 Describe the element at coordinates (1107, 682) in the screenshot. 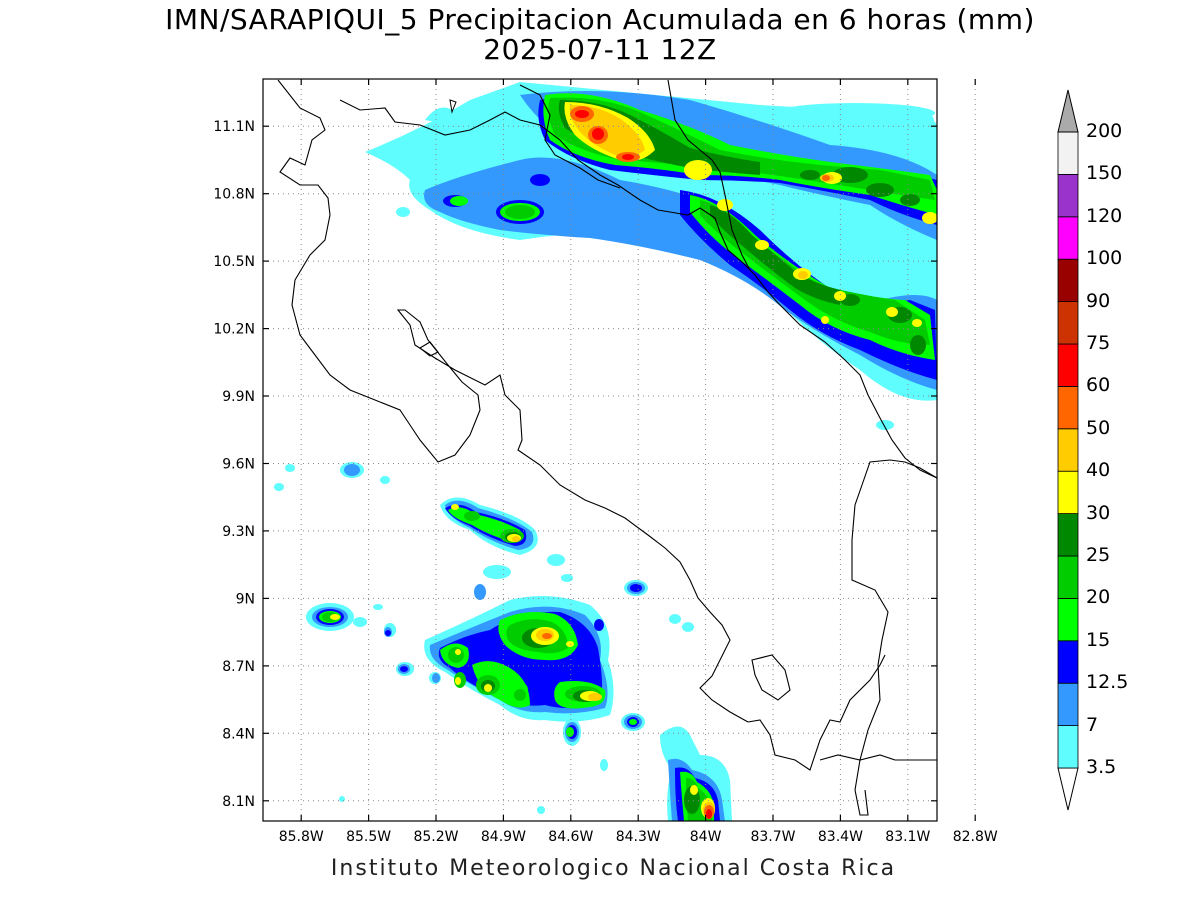

I see `colorbar-label: 12.5` at that location.